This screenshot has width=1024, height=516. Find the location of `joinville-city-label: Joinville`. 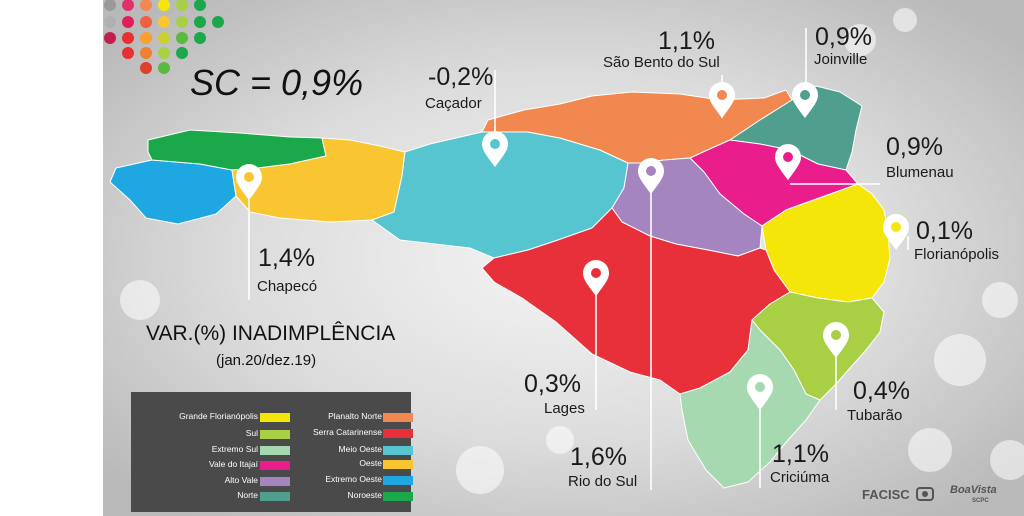

joinville-city-label: Joinville is located at coordinates (841, 59).